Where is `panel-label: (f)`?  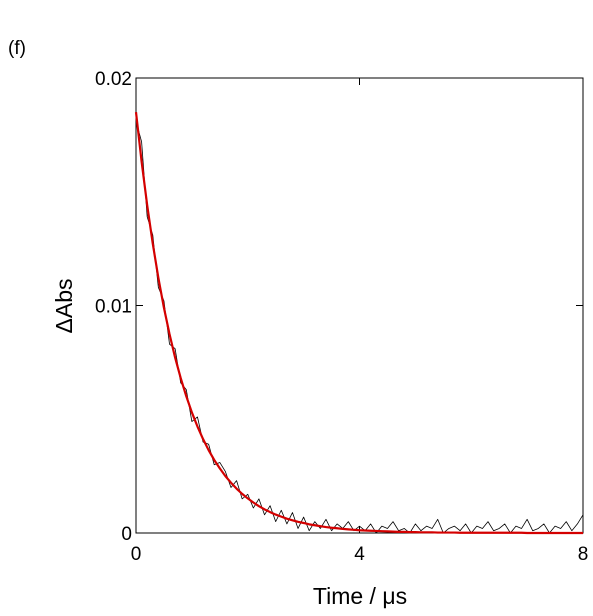 panel-label: (f) is located at coordinates (17, 48).